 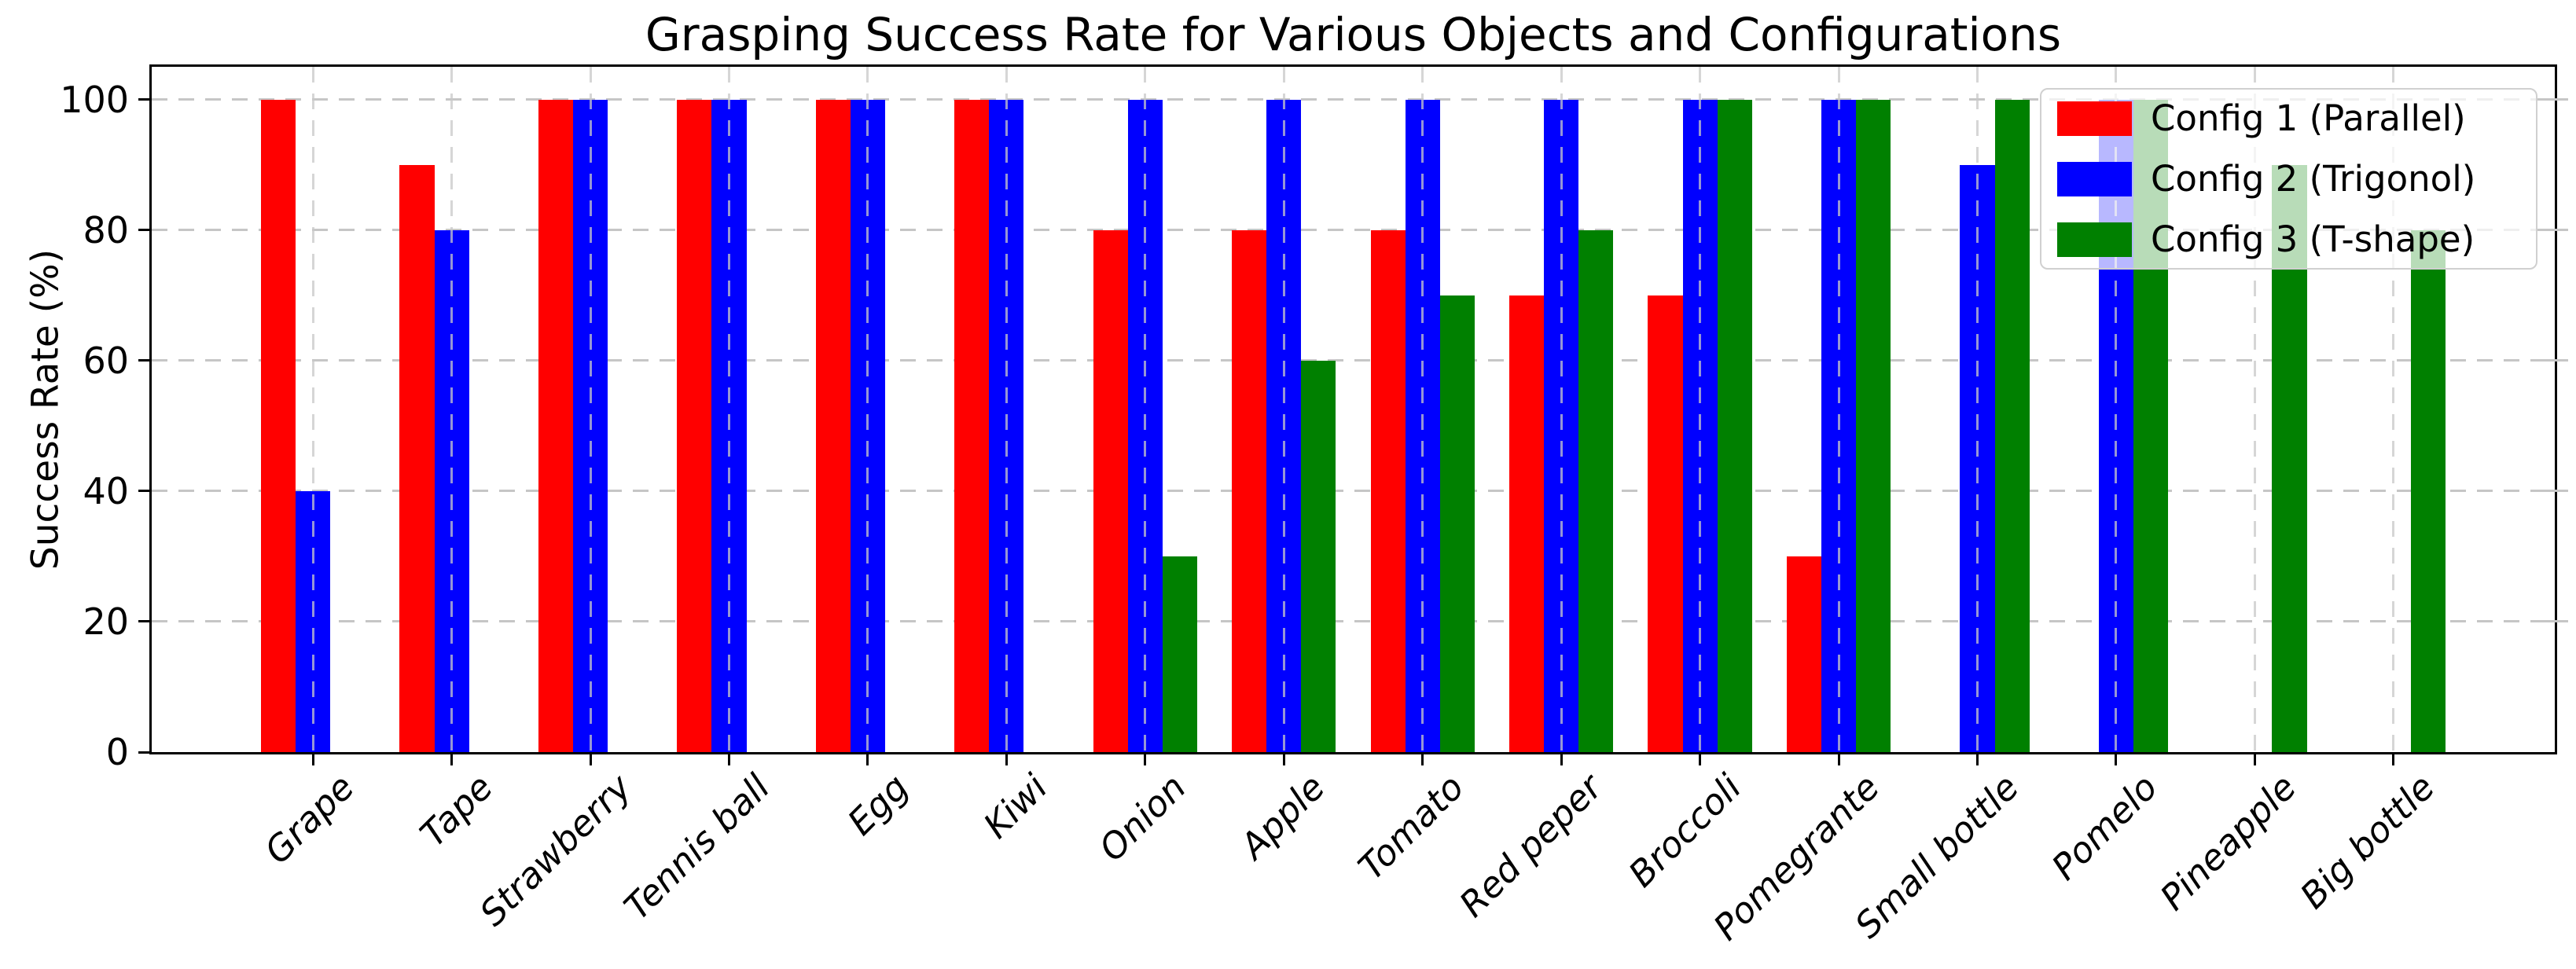 I want to click on bar-kiwi-s1, so click(x=972, y=425).